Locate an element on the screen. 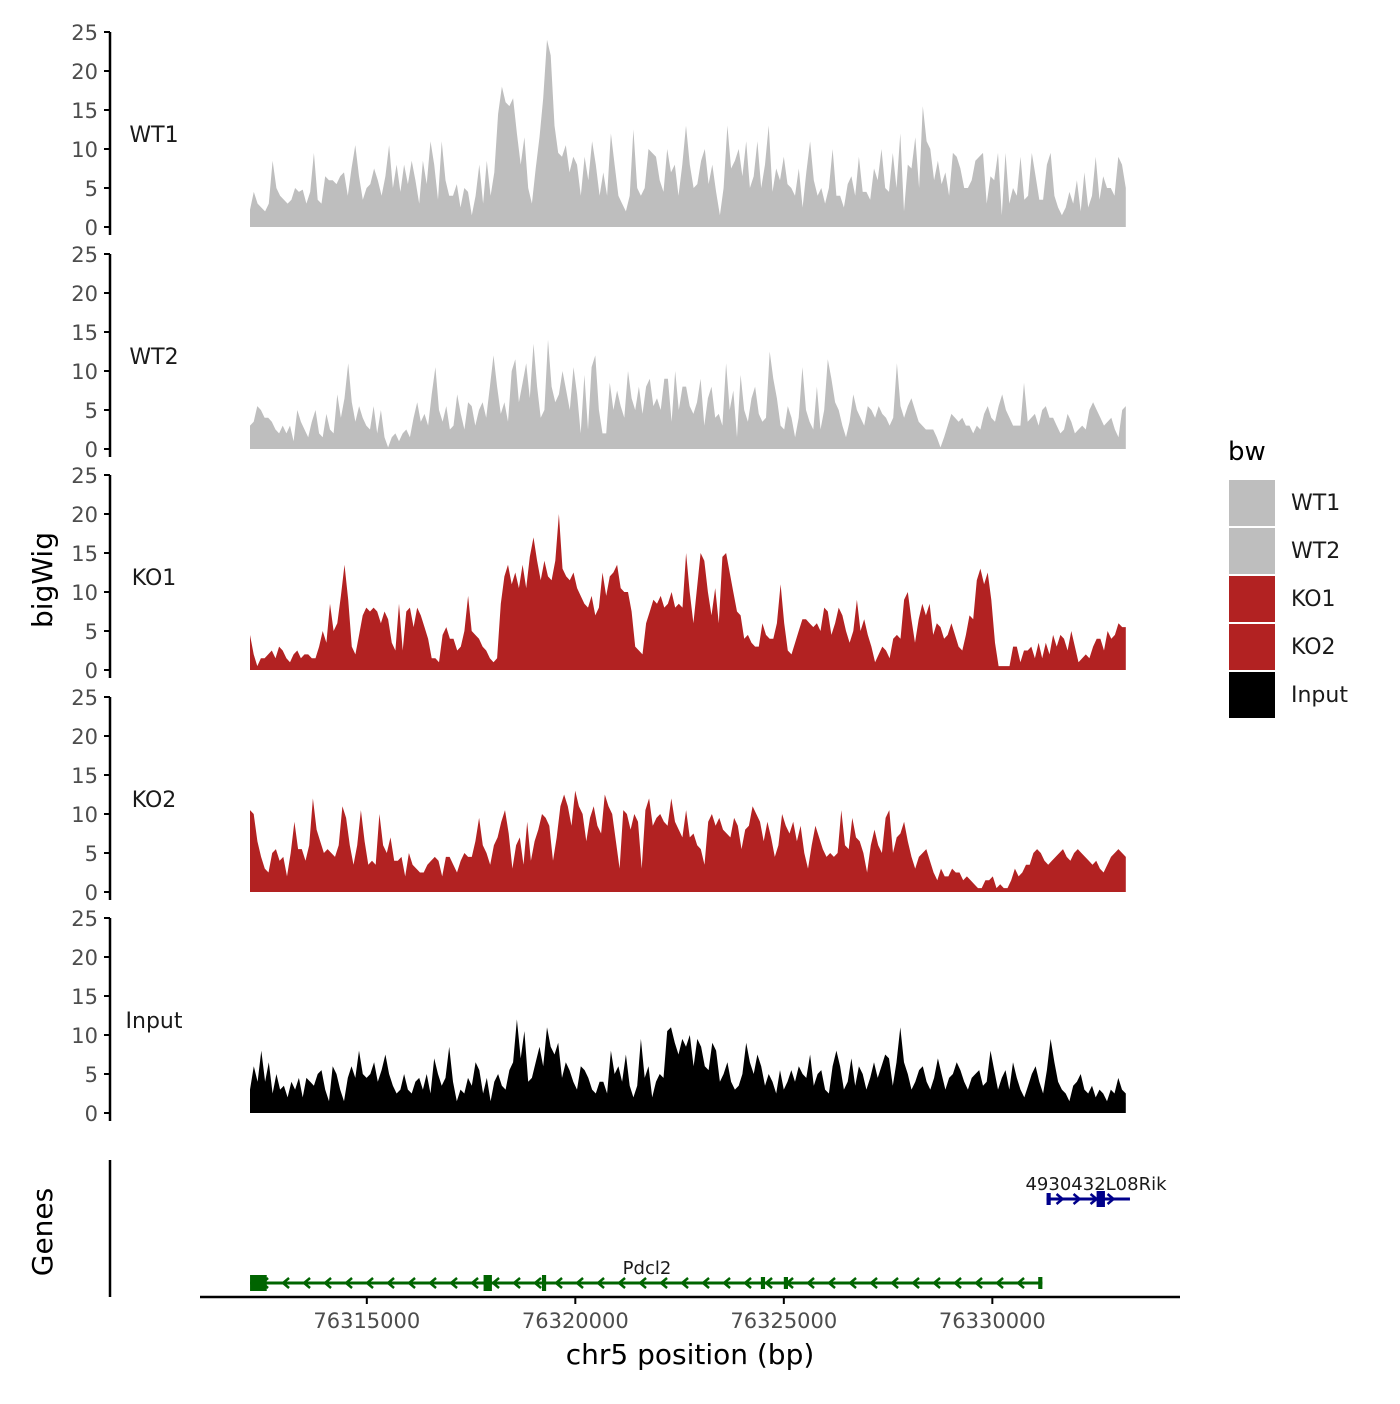 The width and height of the screenshot is (1400, 1404). x-tick-label: 76330000 is located at coordinates (992, 1321).